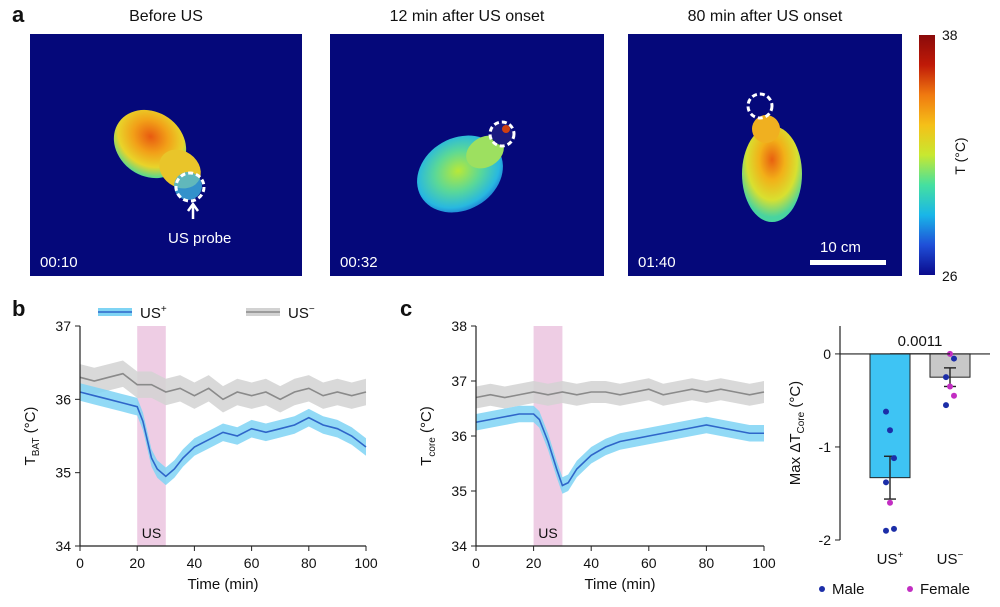  What do you see at coordinates (432, 447) in the screenshot?
I see `c-ylabel-sub: core` at bounding box center [432, 447].